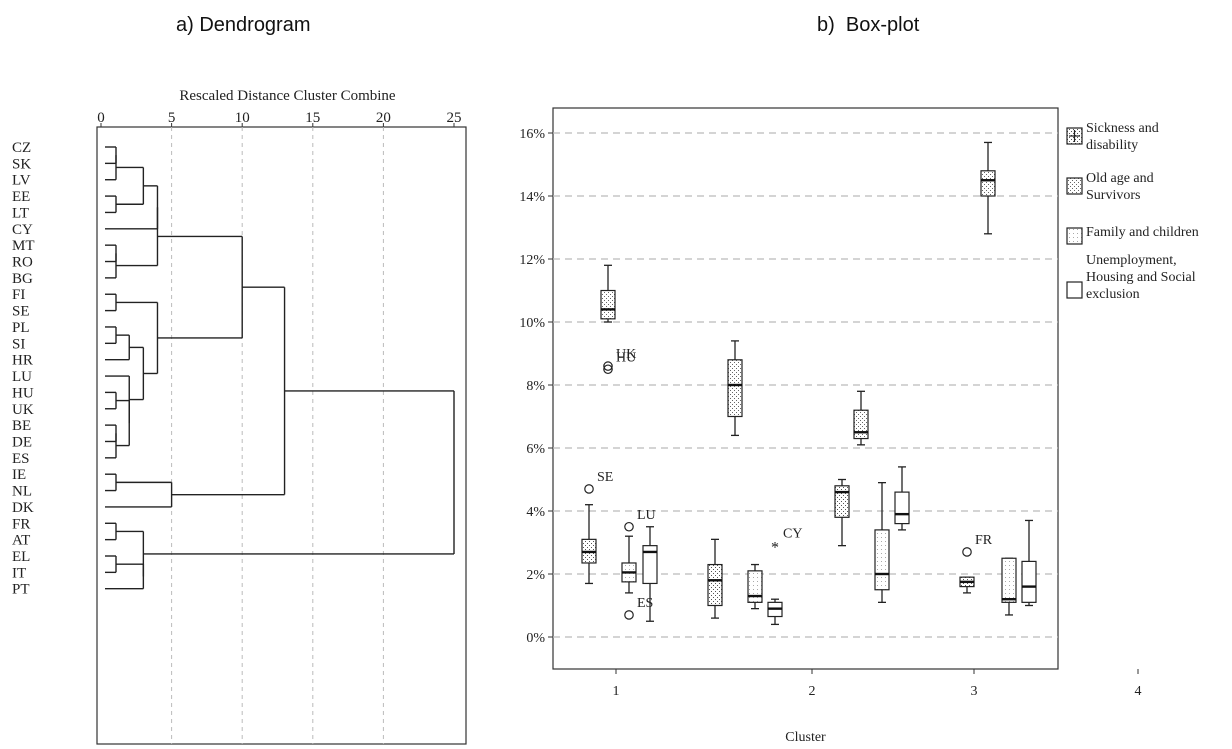 The width and height of the screenshot is (1232, 749). Describe the element at coordinates (19, 573) in the screenshot. I see `dendrogram-leaf-label: IT` at that location.